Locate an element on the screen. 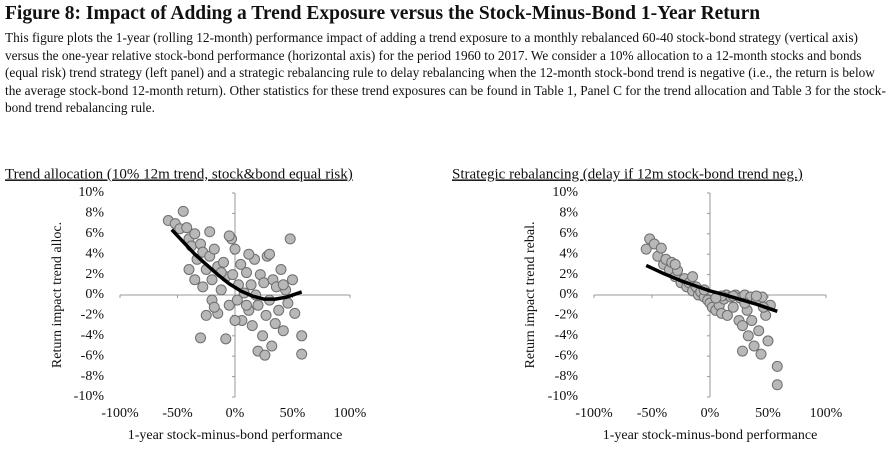 This screenshot has height=450, width=892. y-axis-label: Return impact trend alloc. is located at coordinates (57, 295).